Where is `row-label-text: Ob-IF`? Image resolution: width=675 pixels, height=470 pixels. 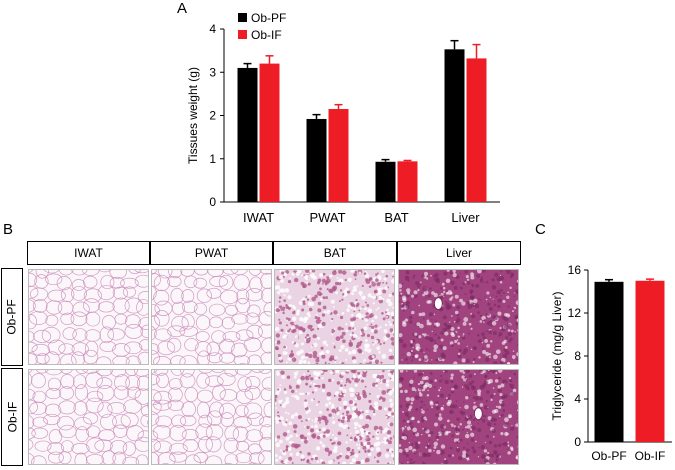 row-label-text: Ob-IF is located at coordinates (12, 417).